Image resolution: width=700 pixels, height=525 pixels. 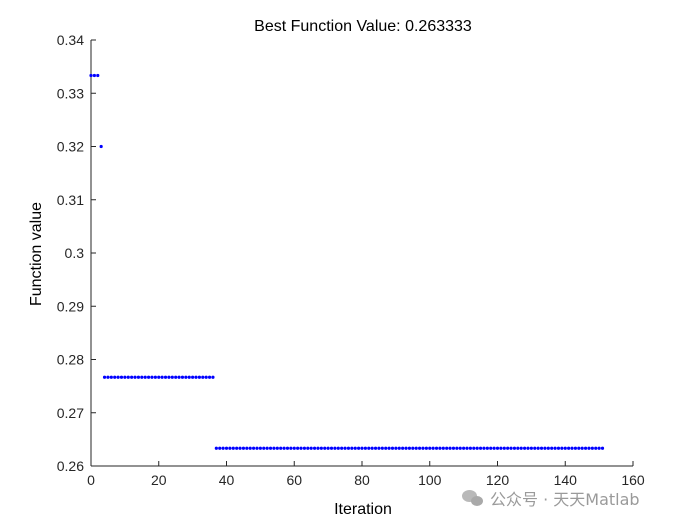 What do you see at coordinates (498, 480) in the screenshot?
I see `x-tick-label: 120` at bounding box center [498, 480].